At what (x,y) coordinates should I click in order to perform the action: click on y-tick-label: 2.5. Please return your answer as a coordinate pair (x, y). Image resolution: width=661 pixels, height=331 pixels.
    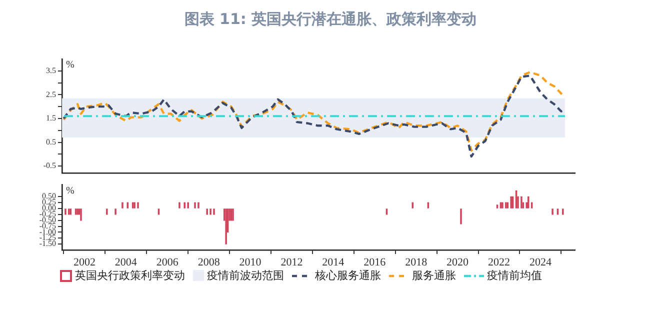
    Looking at the image, I should click on (51, 94).